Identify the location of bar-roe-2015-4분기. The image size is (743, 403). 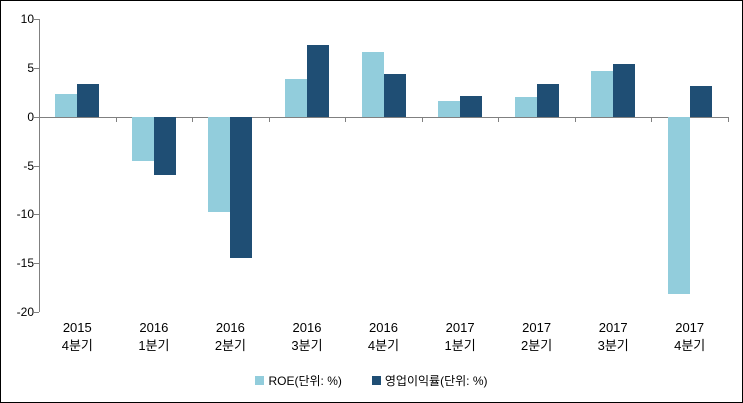
(66, 105).